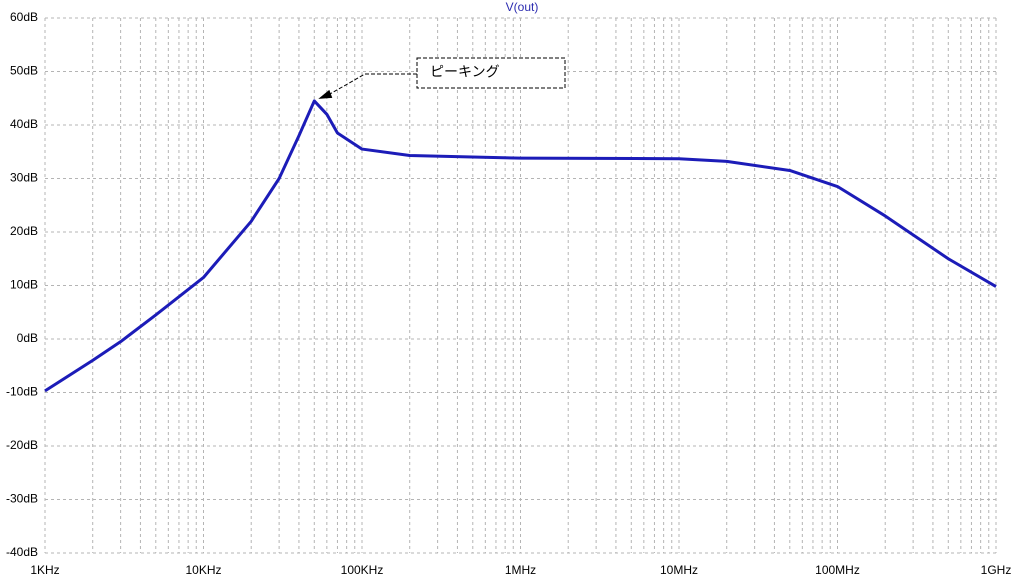 The height and width of the screenshot is (583, 1024). I want to click on y-tick-label: -10dB, so click(22, 392).